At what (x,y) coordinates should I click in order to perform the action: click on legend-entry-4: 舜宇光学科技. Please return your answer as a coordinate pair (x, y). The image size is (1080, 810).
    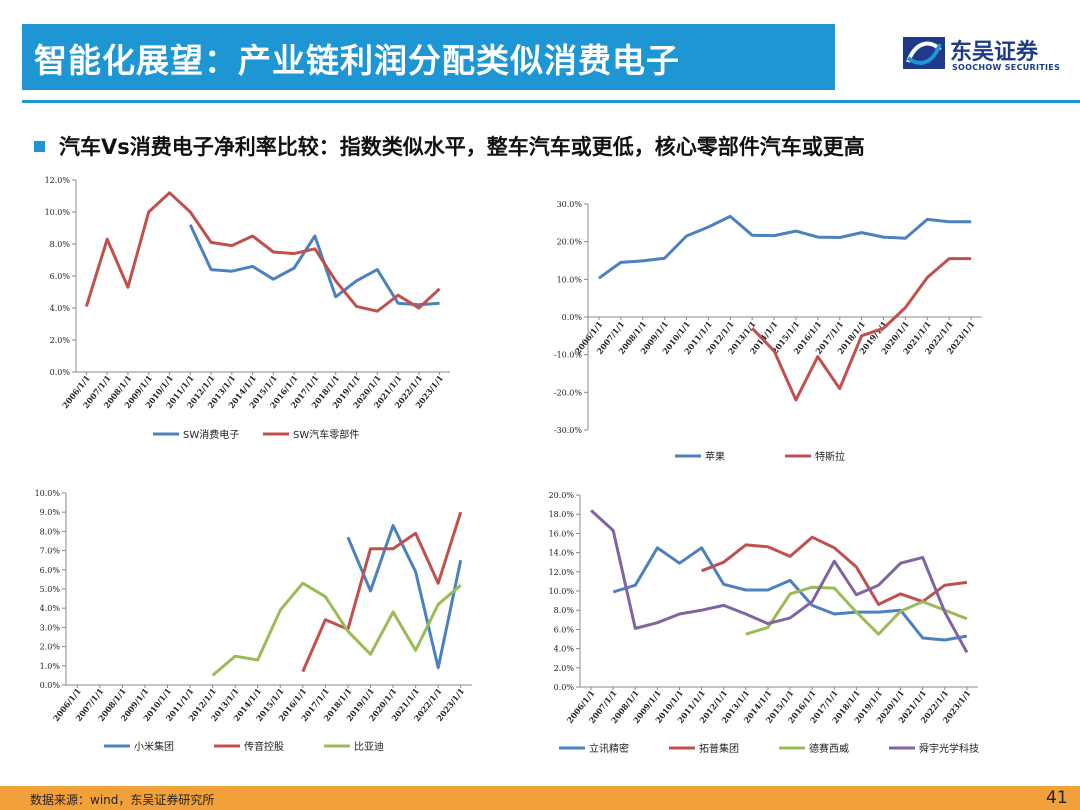
    Looking at the image, I should click on (934, 748).